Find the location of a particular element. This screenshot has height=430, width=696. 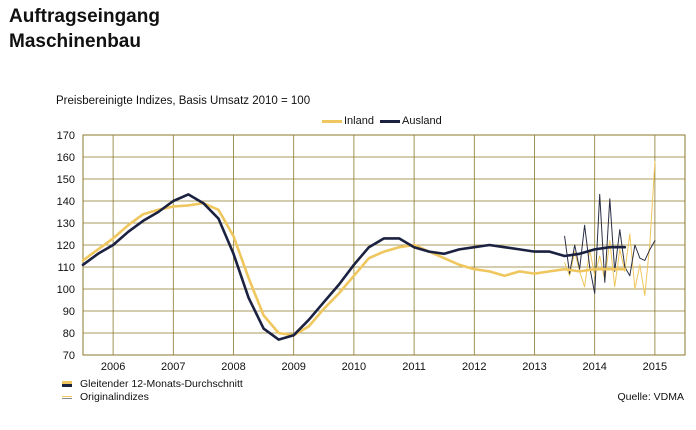

y-tick-label: 70 is located at coordinates (69, 356).